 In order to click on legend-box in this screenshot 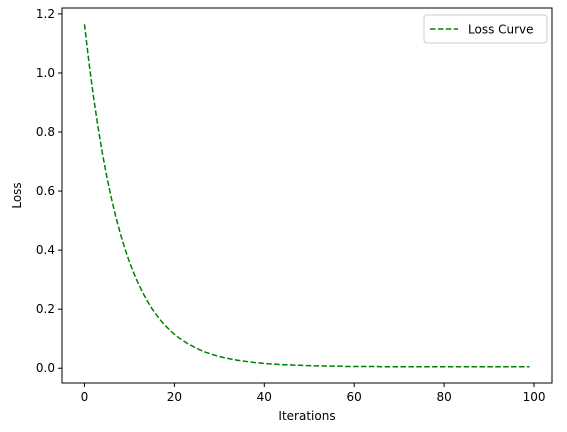, I will do `click(485, 29)`.